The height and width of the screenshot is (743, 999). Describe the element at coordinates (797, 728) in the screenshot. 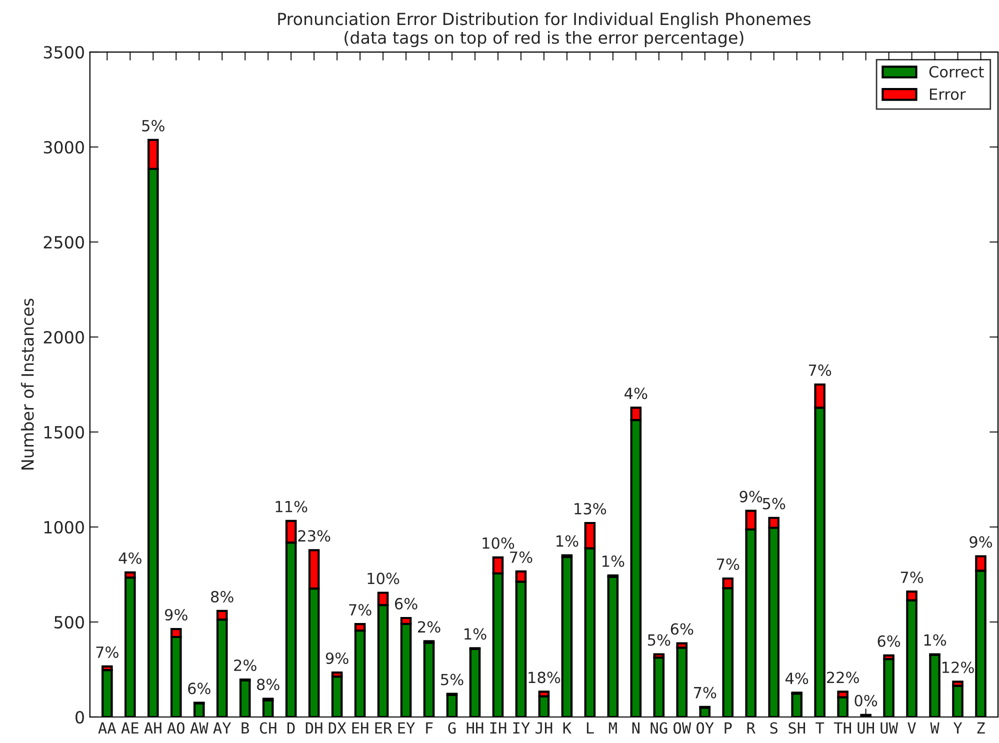

I see `x-tick-label: SH` at that location.